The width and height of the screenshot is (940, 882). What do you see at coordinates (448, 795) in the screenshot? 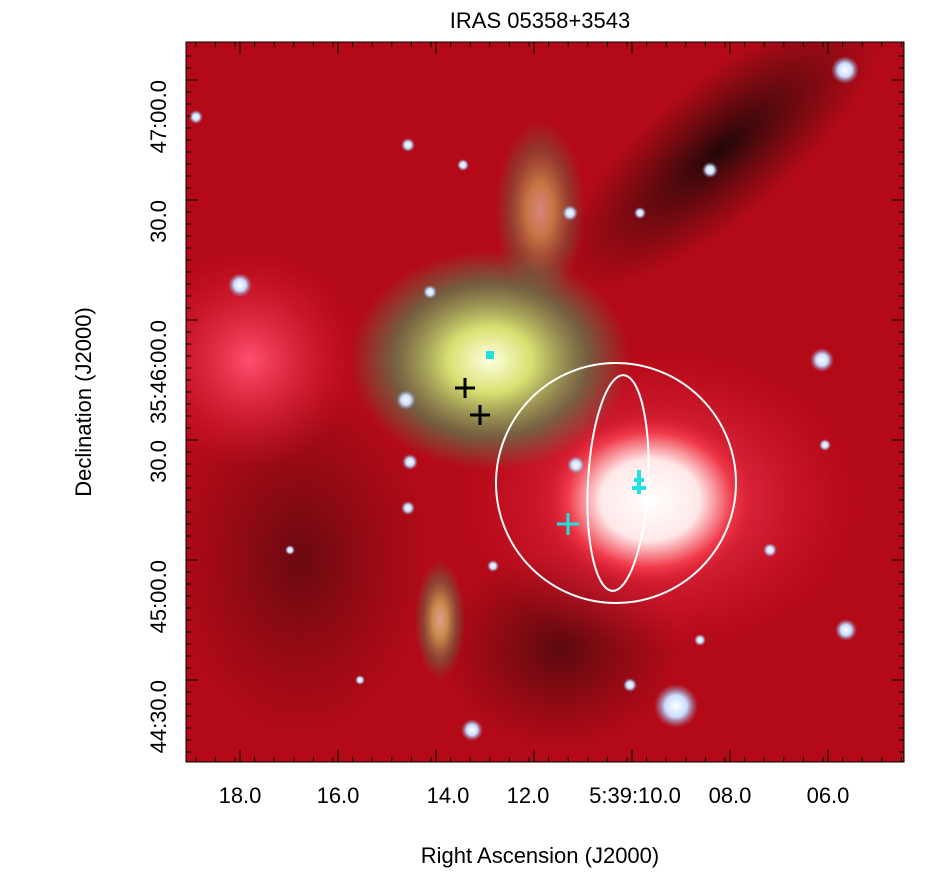
I see `x-tick-label: 14.0` at bounding box center [448, 795].